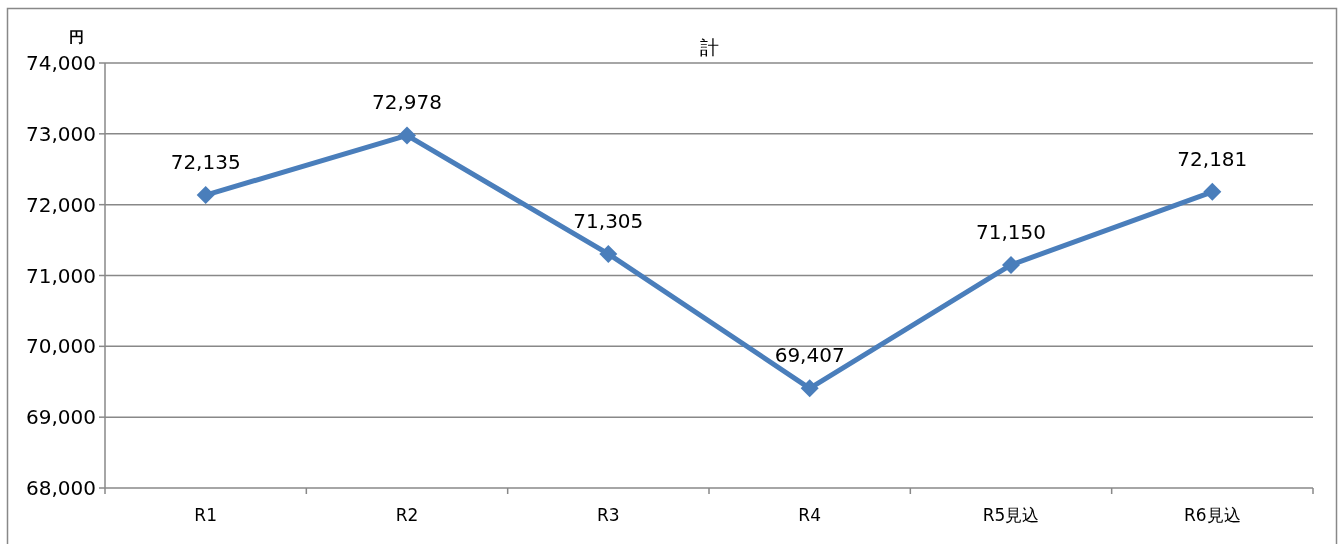  Describe the element at coordinates (407, 102) in the screenshot. I see `text: 72,978` at that location.